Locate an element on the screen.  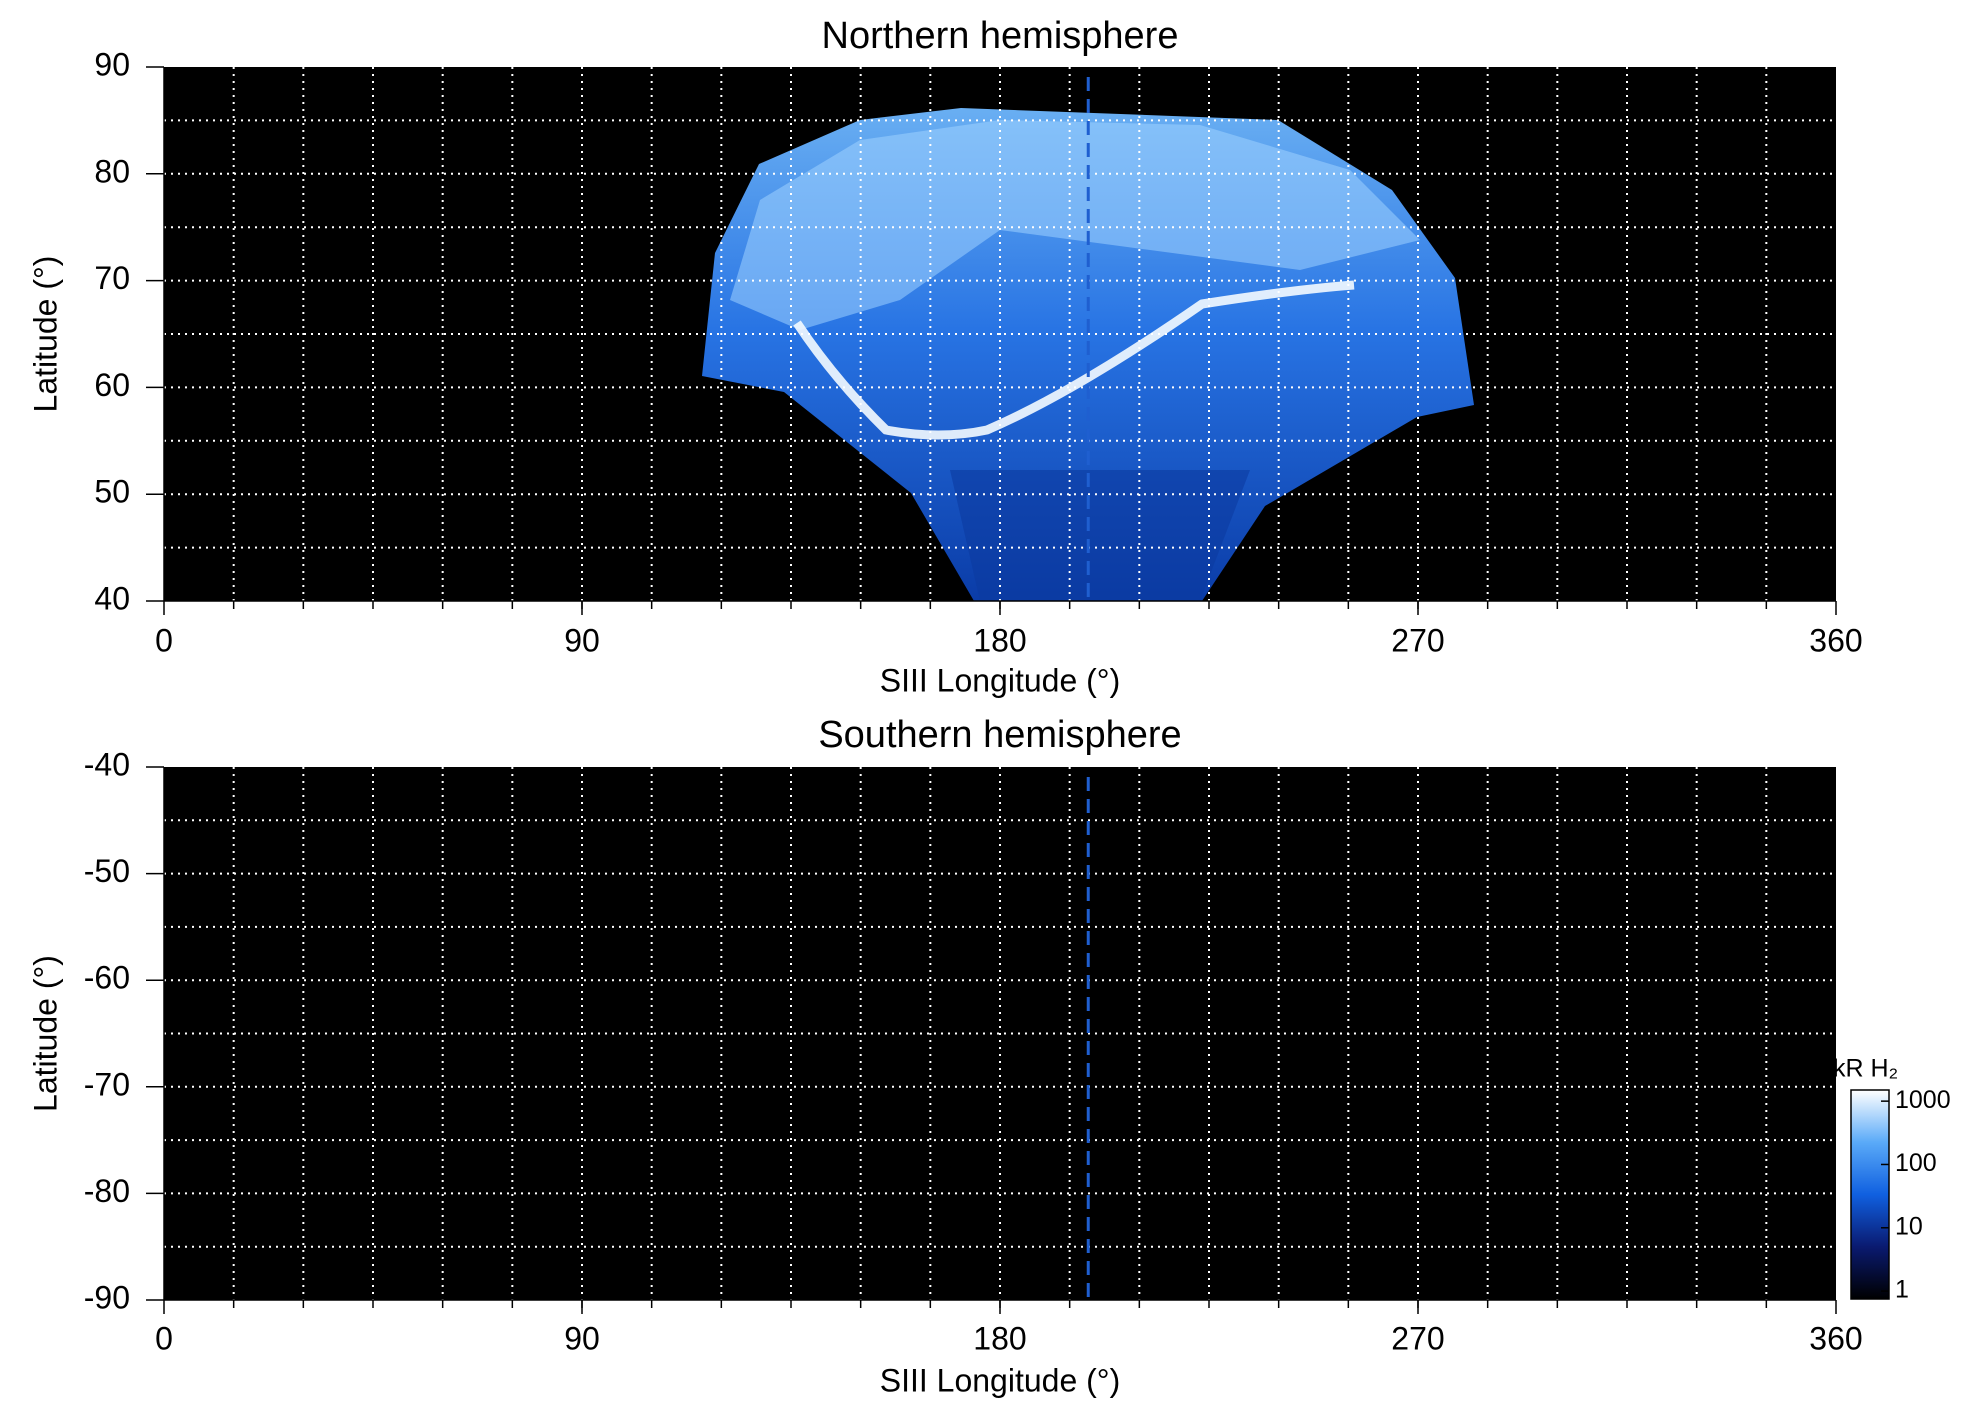
chart-title: Northern hemisphere is located at coordinates (1000, 36).